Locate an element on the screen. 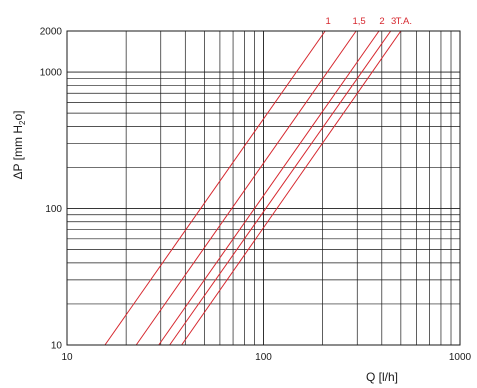 This screenshot has height=388, width=477. y-tick-label: 10 is located at coordinates (57, 346).